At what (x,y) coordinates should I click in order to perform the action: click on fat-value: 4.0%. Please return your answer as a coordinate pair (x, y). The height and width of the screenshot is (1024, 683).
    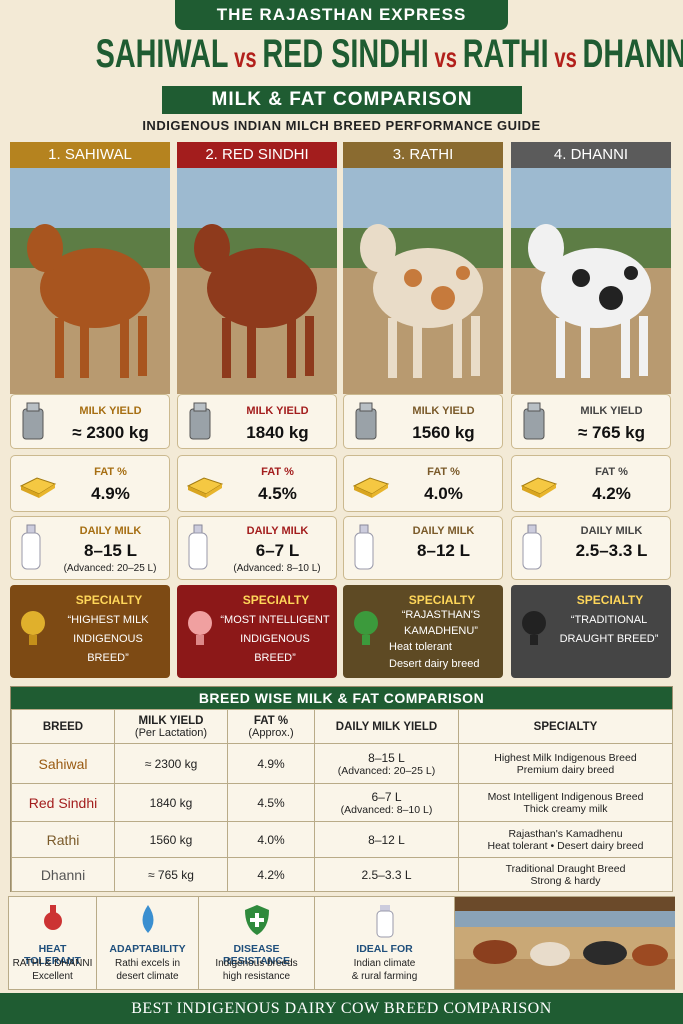
    Looking at the image, I should click on (443, 493).